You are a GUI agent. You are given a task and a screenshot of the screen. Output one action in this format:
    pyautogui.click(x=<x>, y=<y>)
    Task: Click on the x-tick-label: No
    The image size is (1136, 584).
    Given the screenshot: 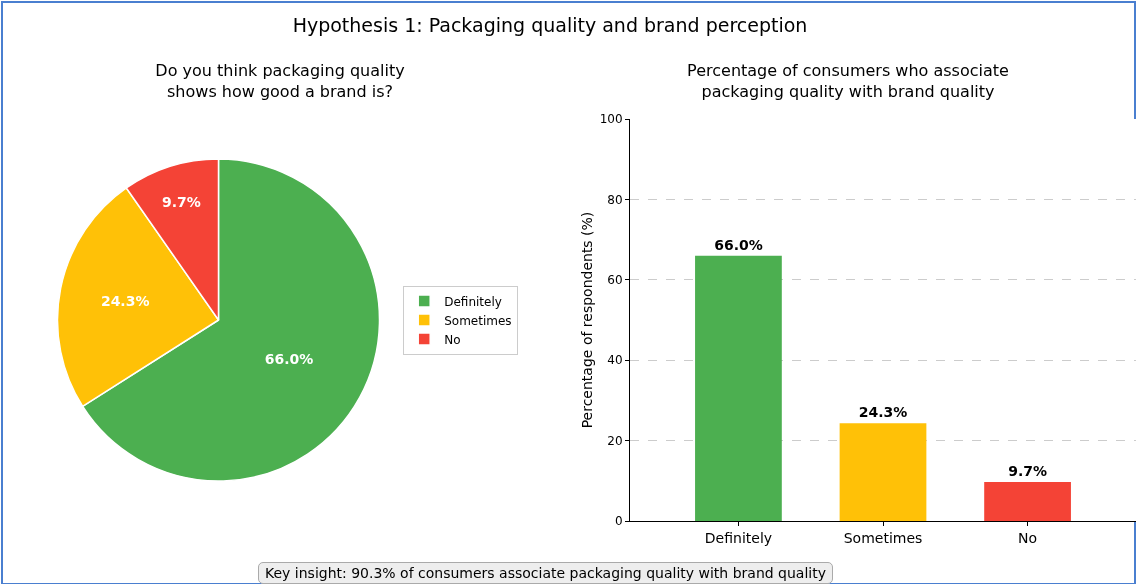 What is the action you would take?
    pyautogui.click(x=1028, y=537)
    